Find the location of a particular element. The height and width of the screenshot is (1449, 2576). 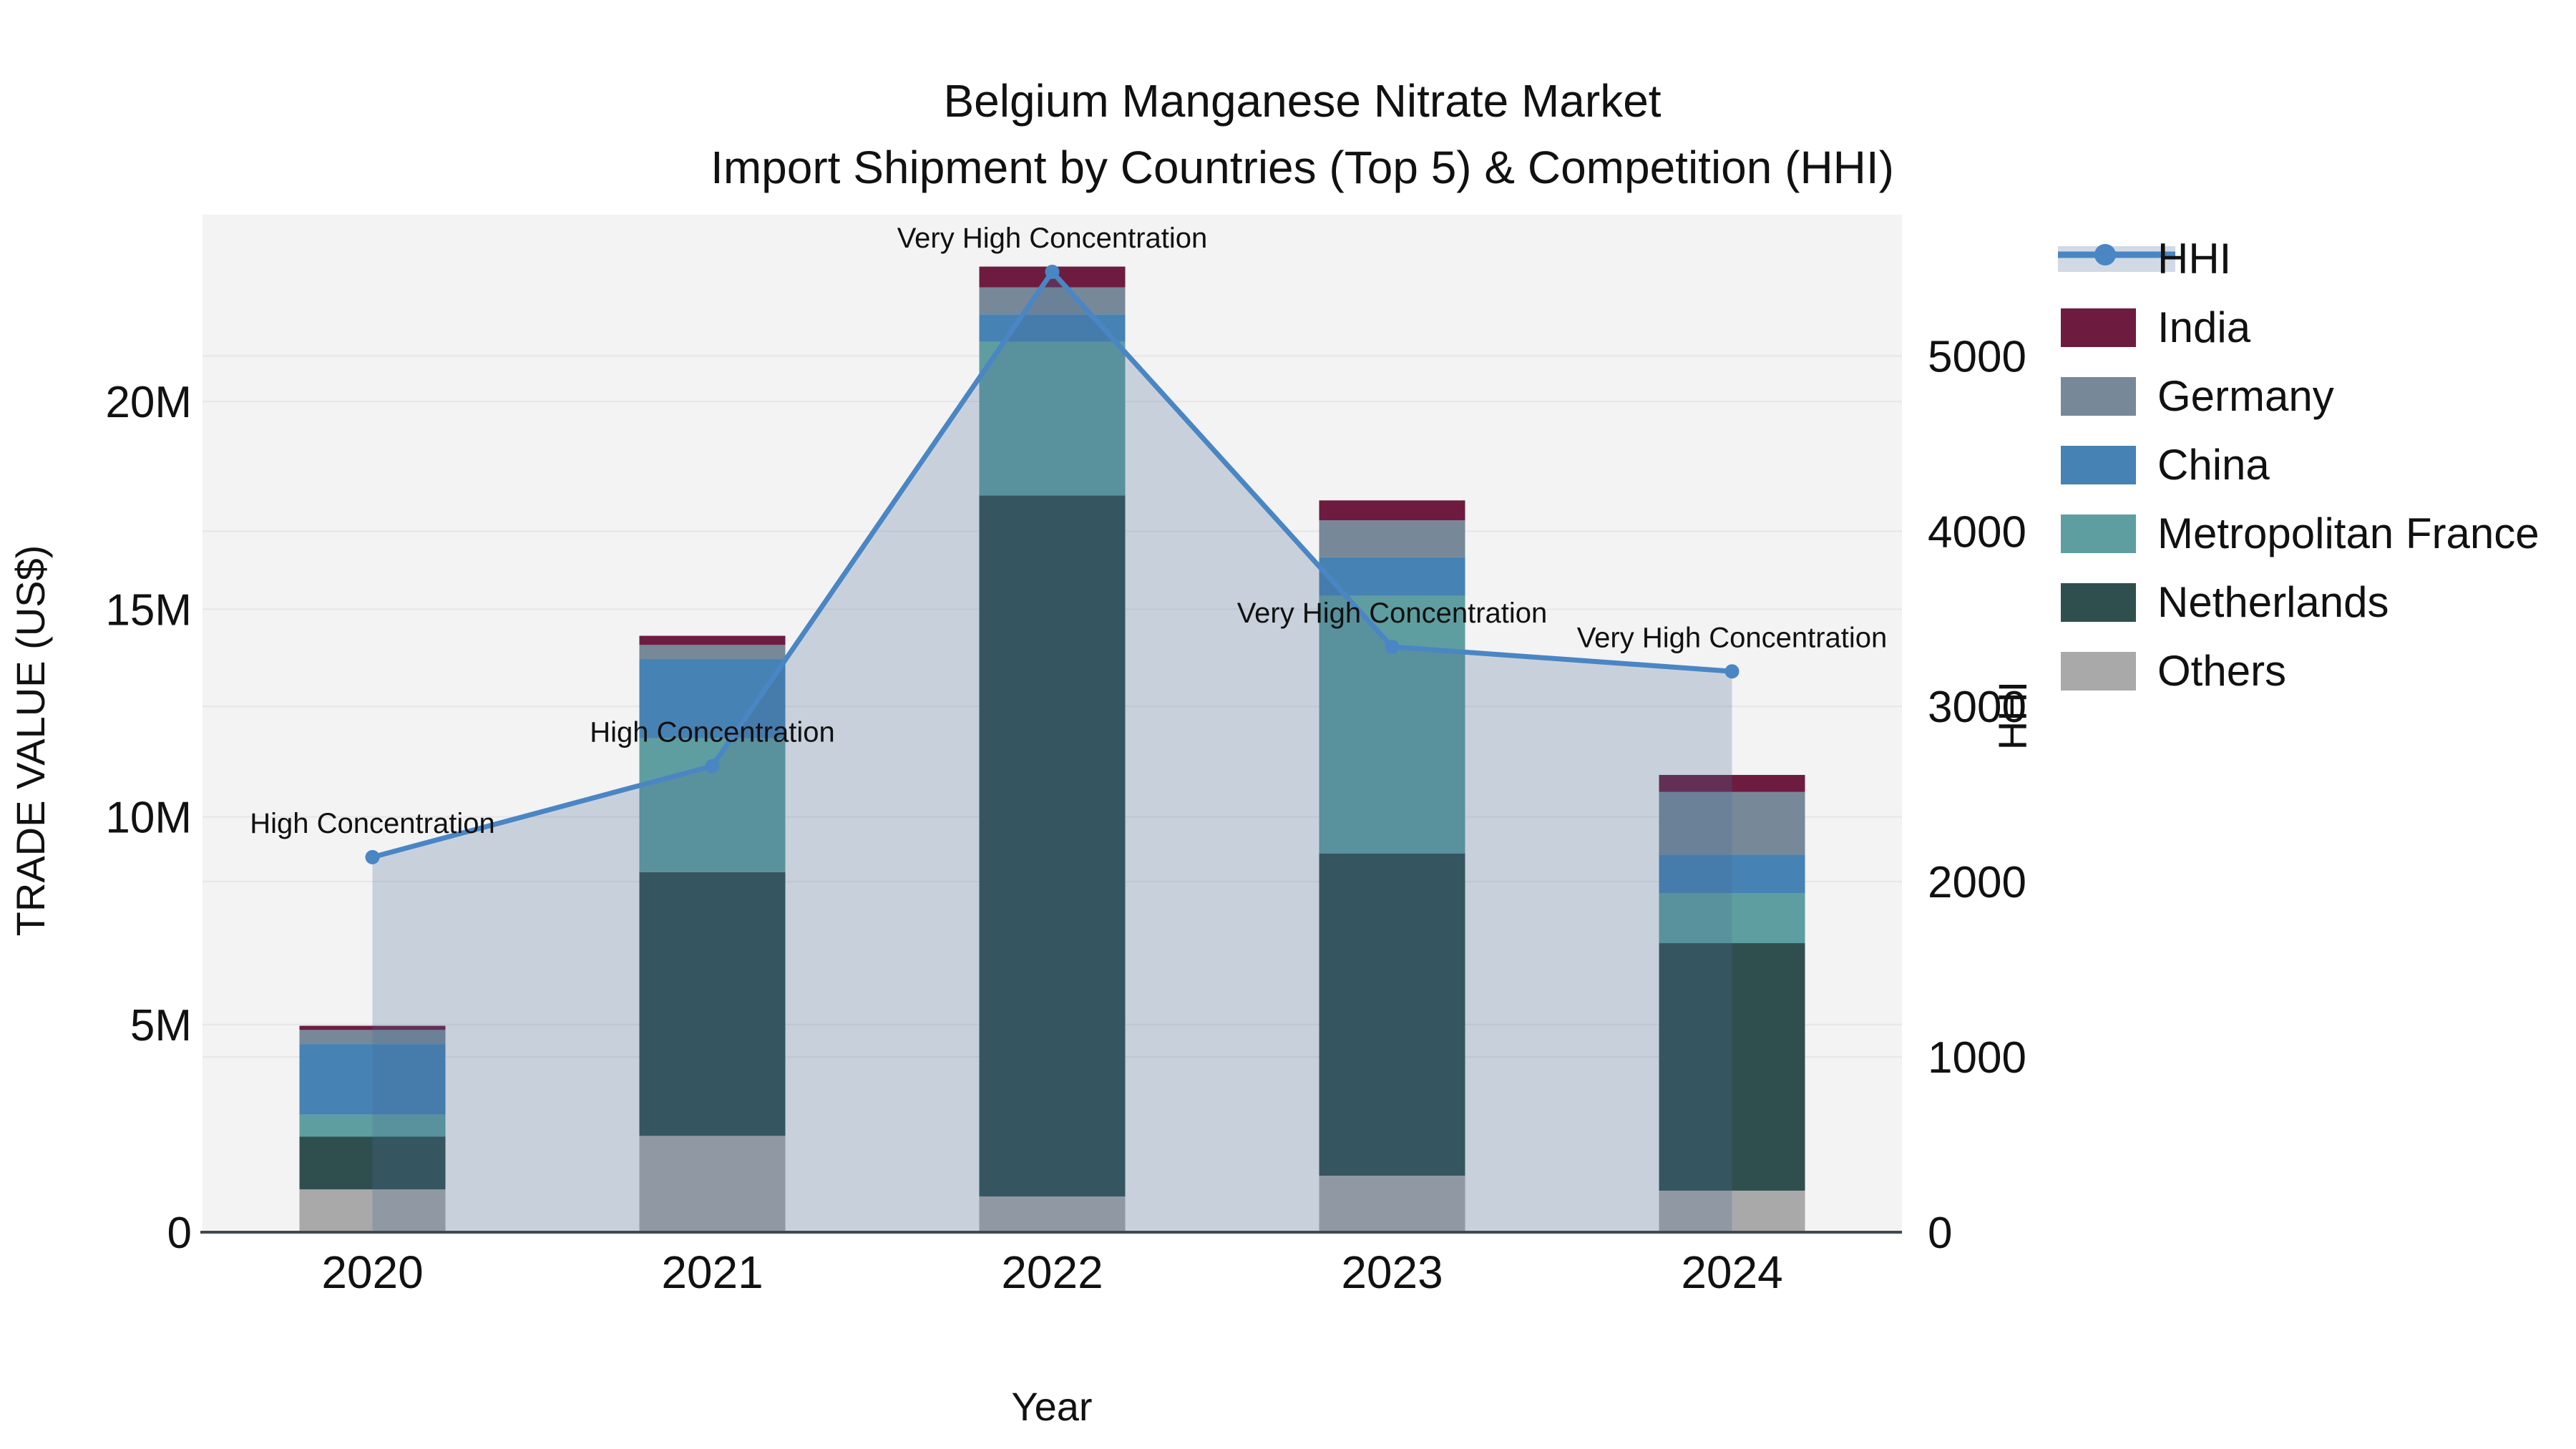

bar-segment-germany-2020 is located at coordinates (372, 1037).